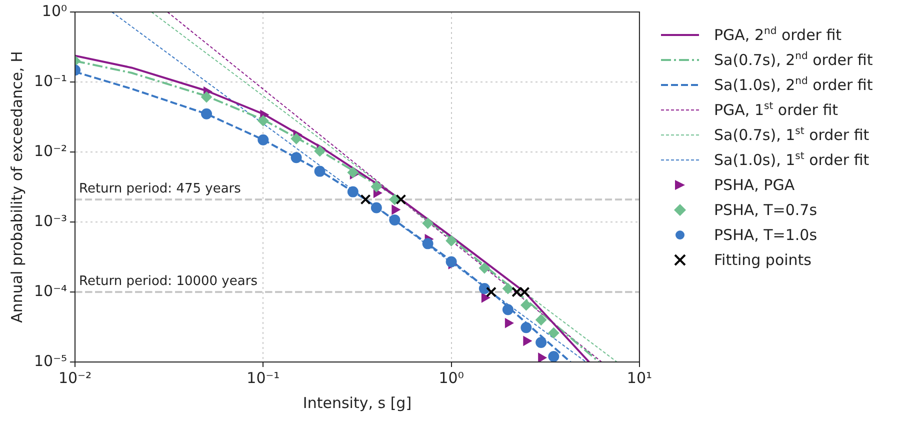  What do you see at coordinates (793, 85) in the screenshot?
I see `legend-label: Sa(1.0s), 2$^{nd}$ order fit` at bounding box center [793, 85].